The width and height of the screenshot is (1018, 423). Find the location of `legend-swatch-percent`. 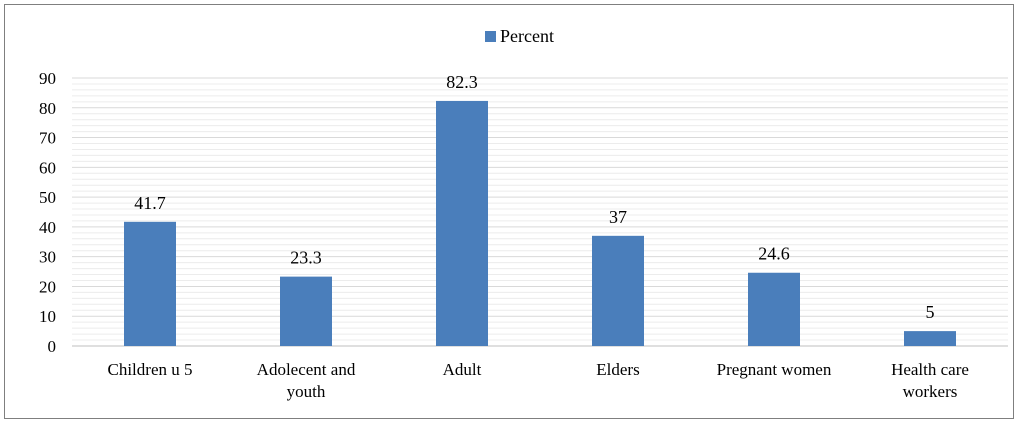

legend-swatch-percent is located at coordinates (490, 36).